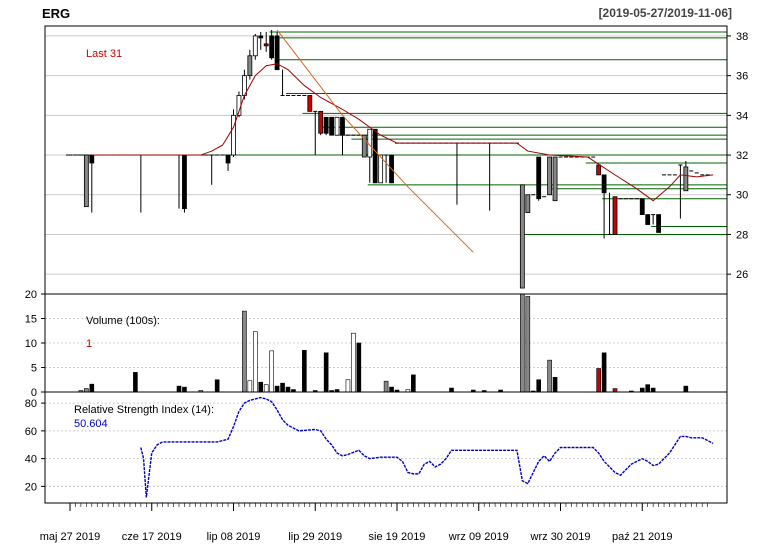  What do you see at coordinates (123, 321) in the screenshot?
I see `volume-label: Volume (100s):` at bounding box center [123, 321].